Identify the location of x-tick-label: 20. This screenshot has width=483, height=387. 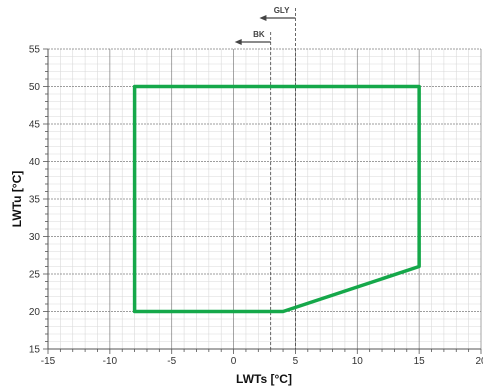
(479, 361).